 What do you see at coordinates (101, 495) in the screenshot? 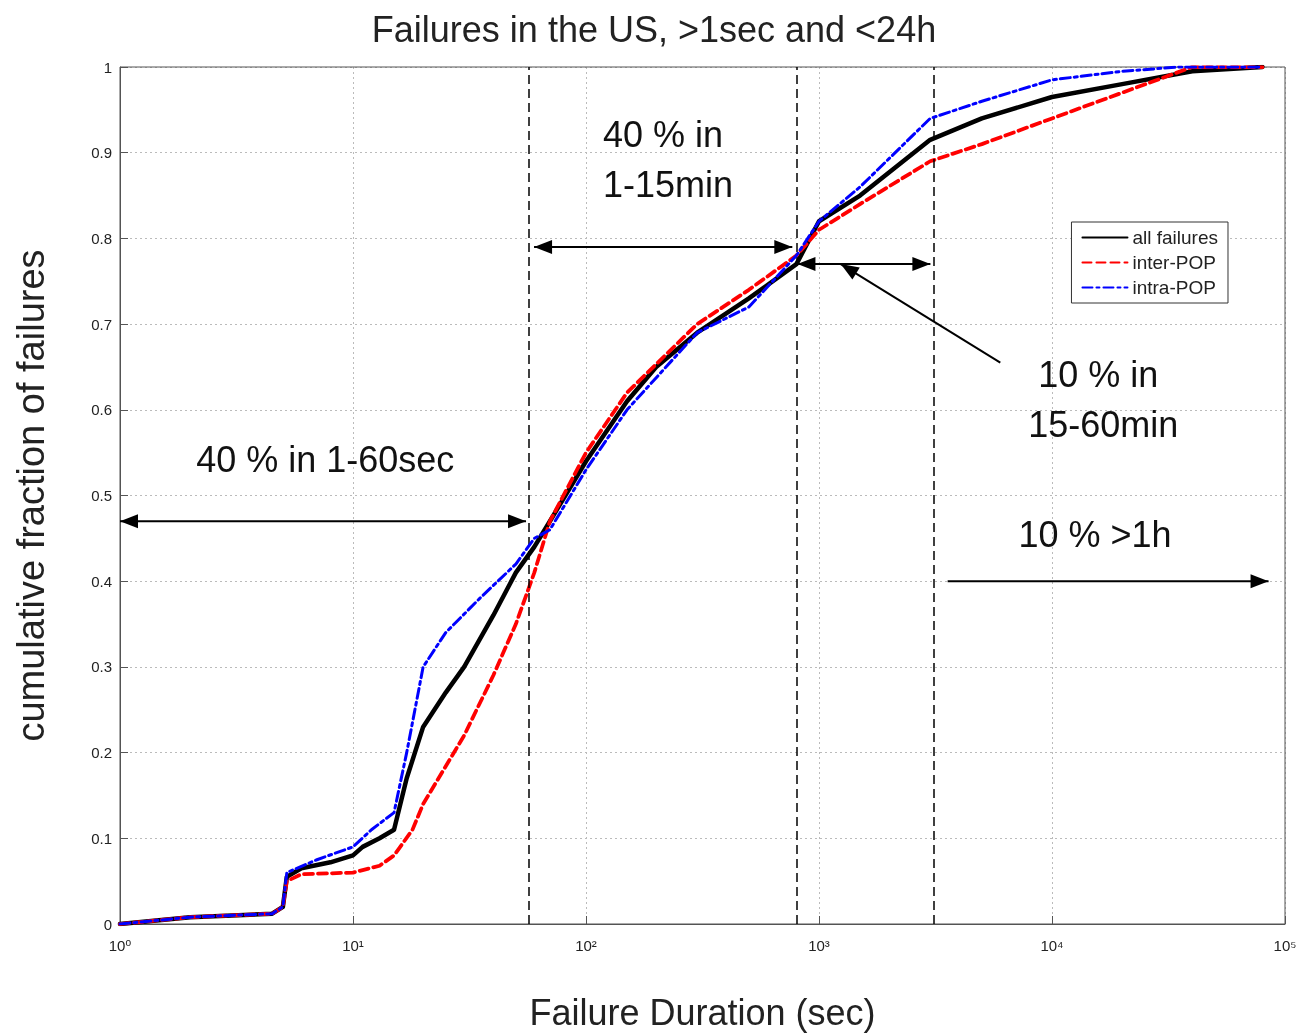
I see `y-tick-label: 0.5` at bounding box center [101, 495].